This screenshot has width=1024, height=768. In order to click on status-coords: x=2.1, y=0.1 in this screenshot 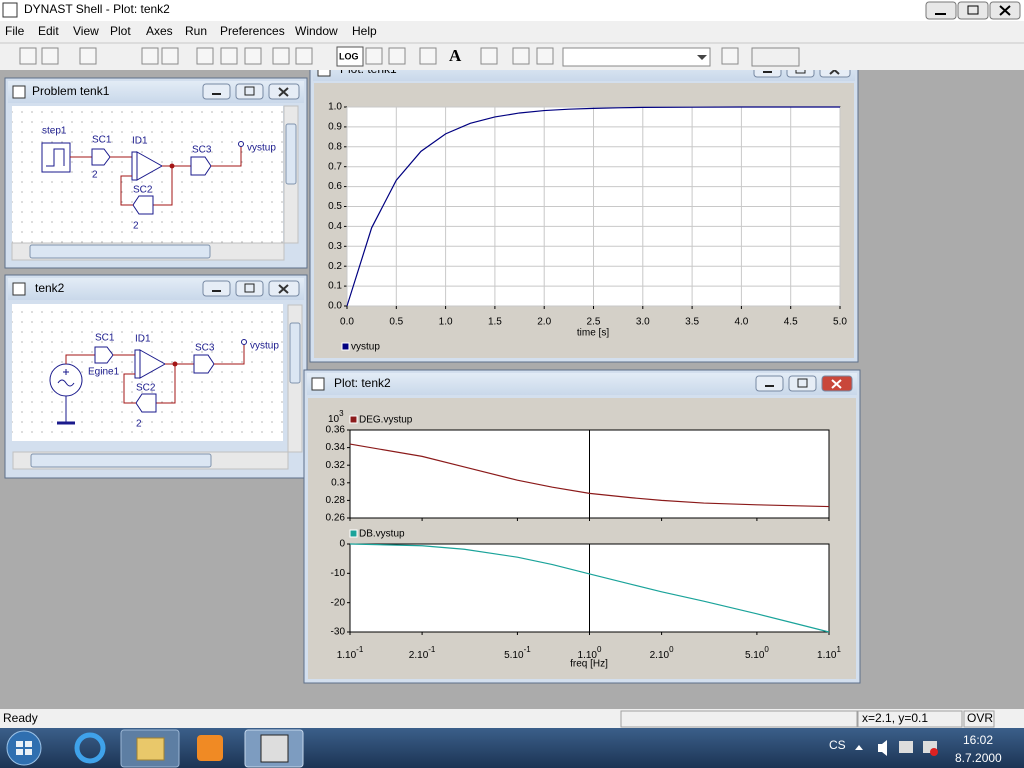, I will do `click(895, 718)`.